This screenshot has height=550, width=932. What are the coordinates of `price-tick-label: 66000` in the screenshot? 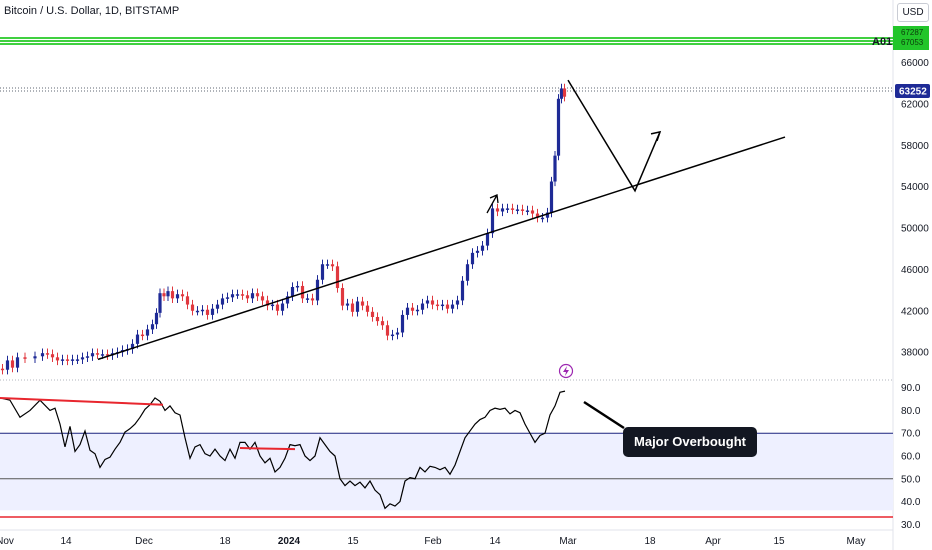 It's located at (915, 63).